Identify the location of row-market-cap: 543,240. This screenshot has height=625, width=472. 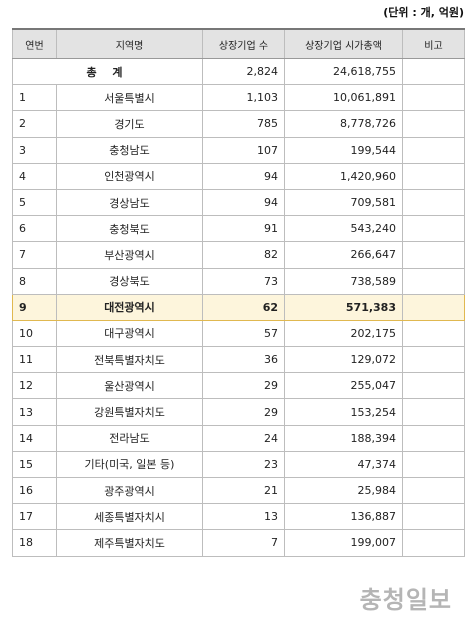
(343, 229).